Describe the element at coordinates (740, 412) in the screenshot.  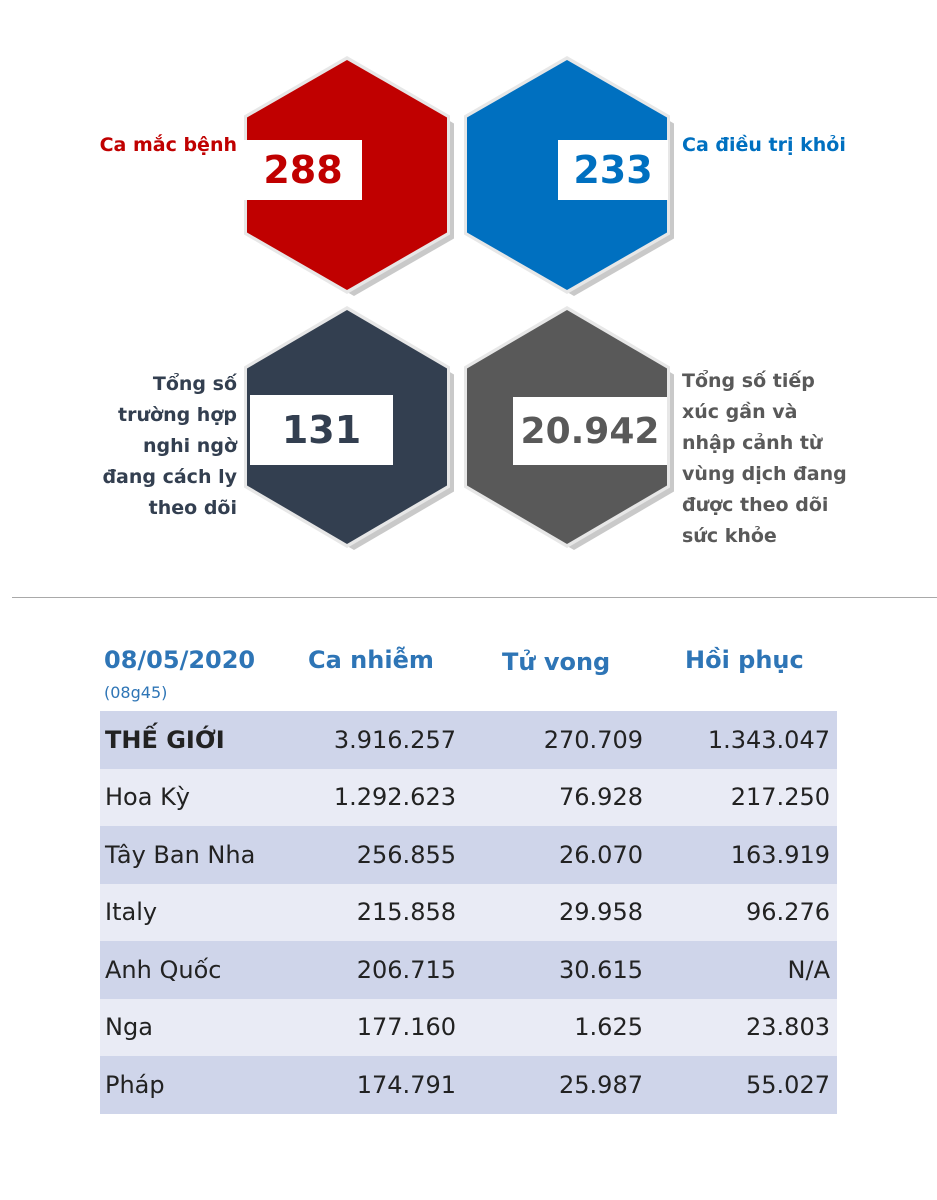
I see `monitored-label-line: xúc gần và` at that location.